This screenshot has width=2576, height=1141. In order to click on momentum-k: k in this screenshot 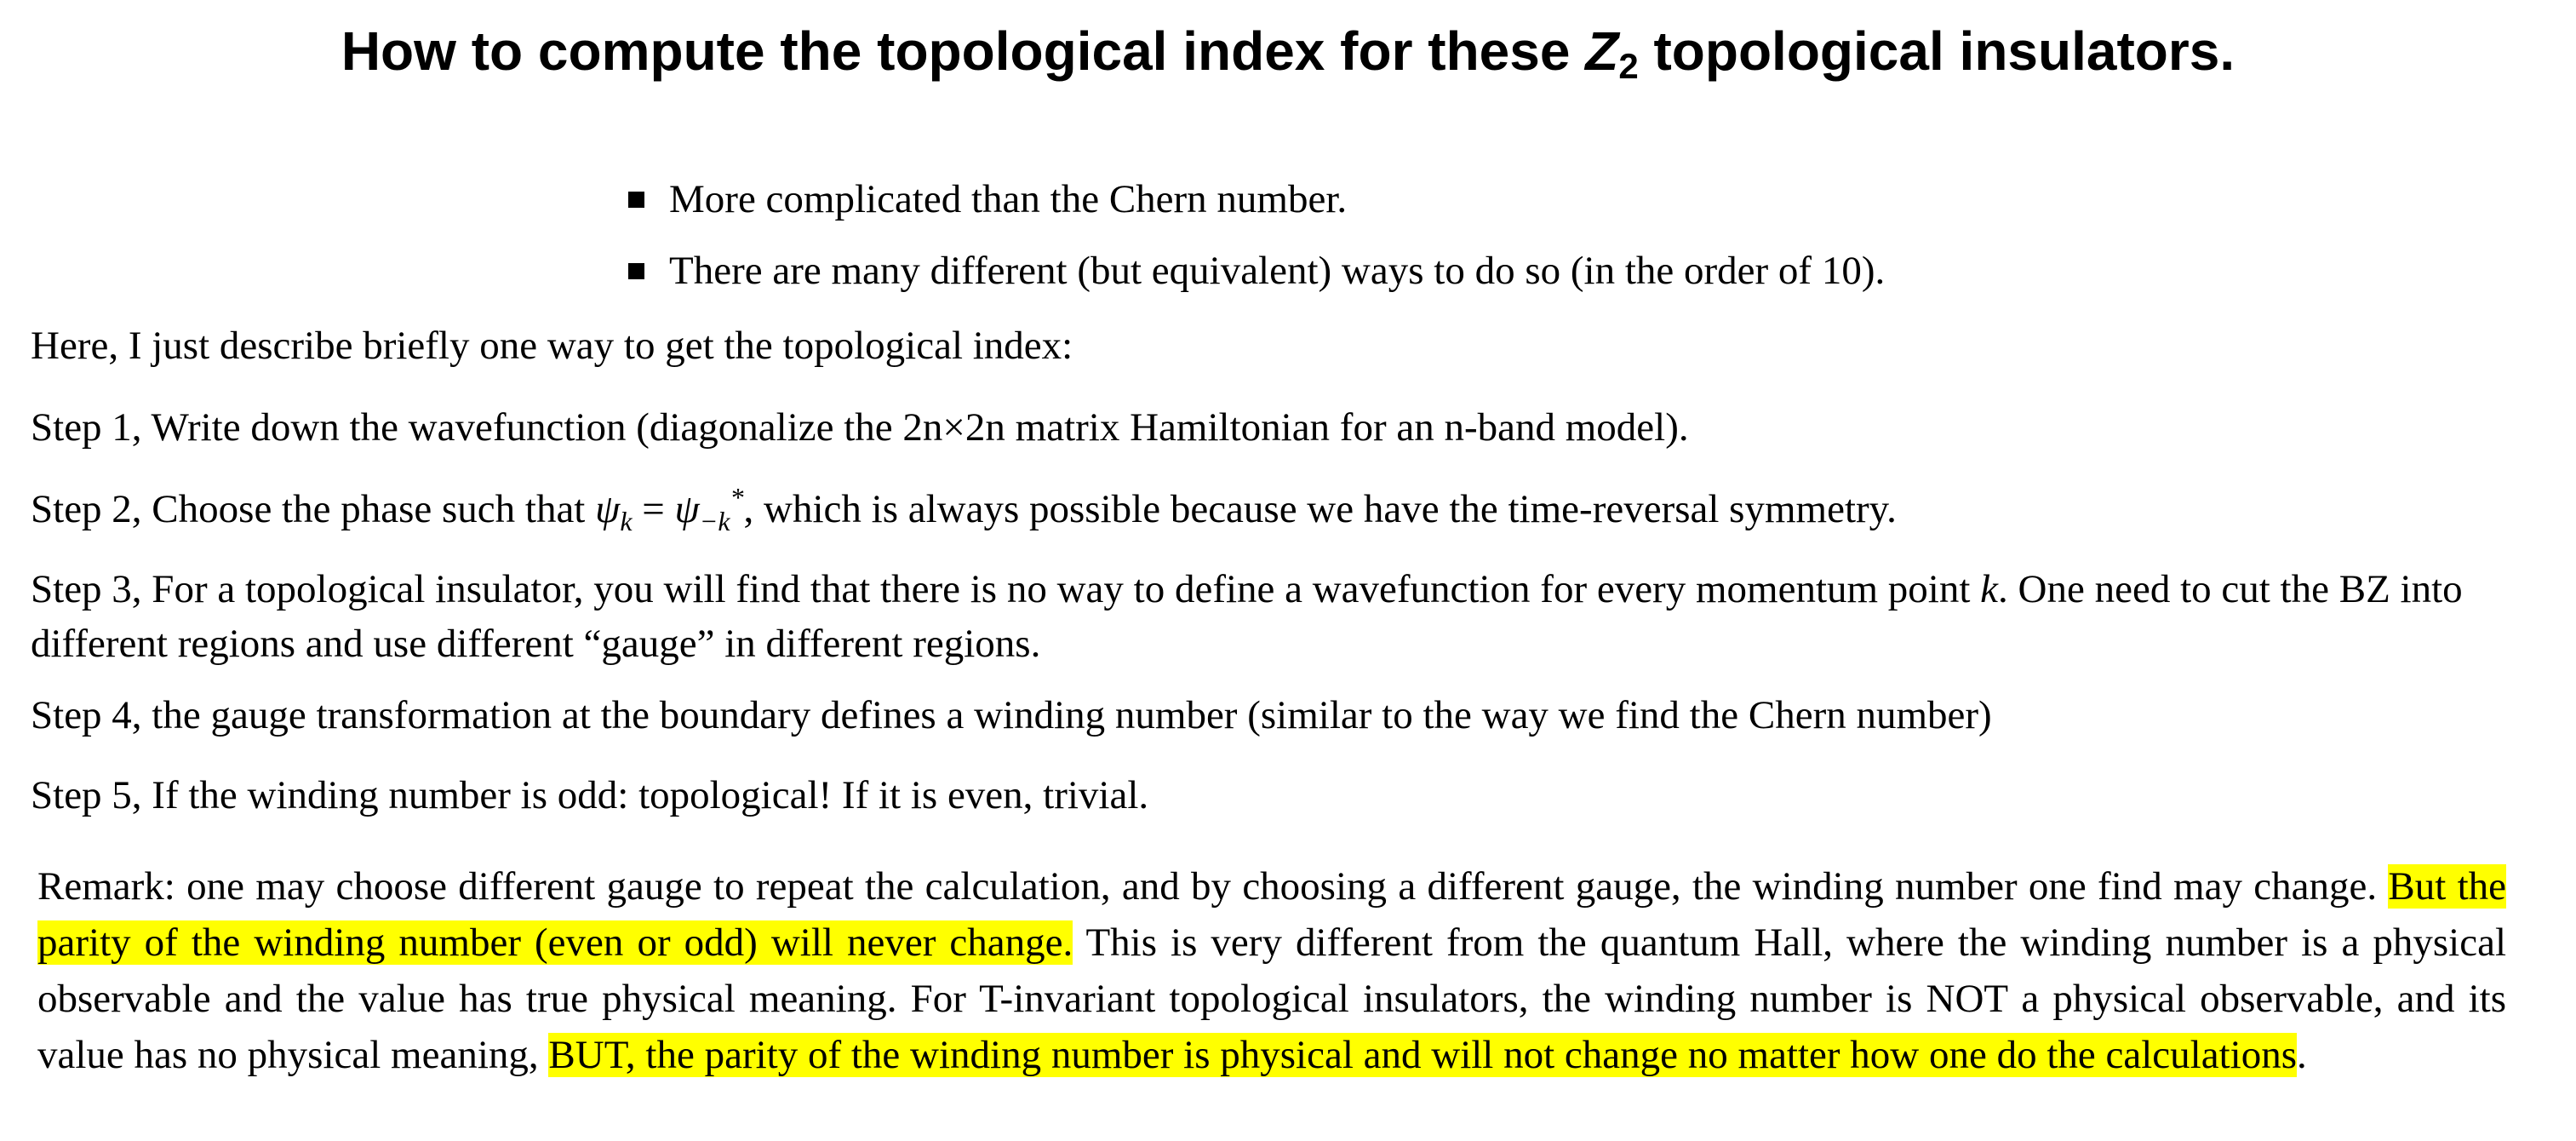, I will do `click(1990, 589)`.